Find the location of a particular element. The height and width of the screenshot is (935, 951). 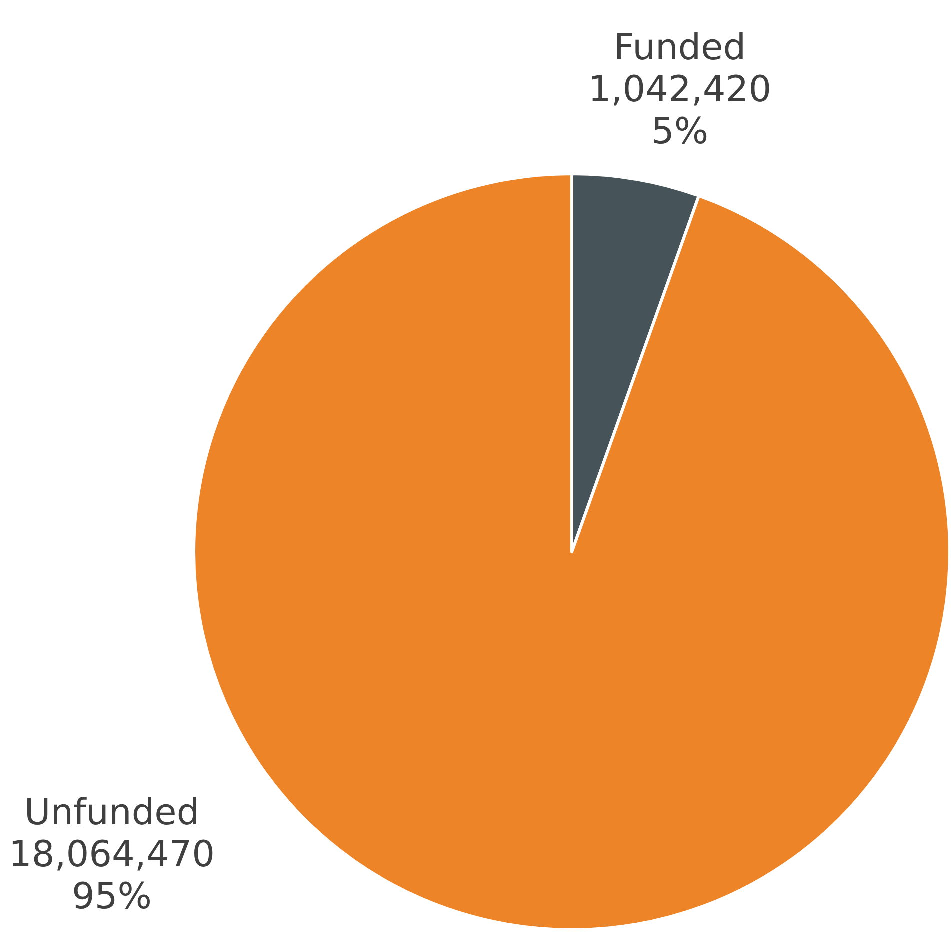

slice-label: Funded is located at coordinates (680, 48).